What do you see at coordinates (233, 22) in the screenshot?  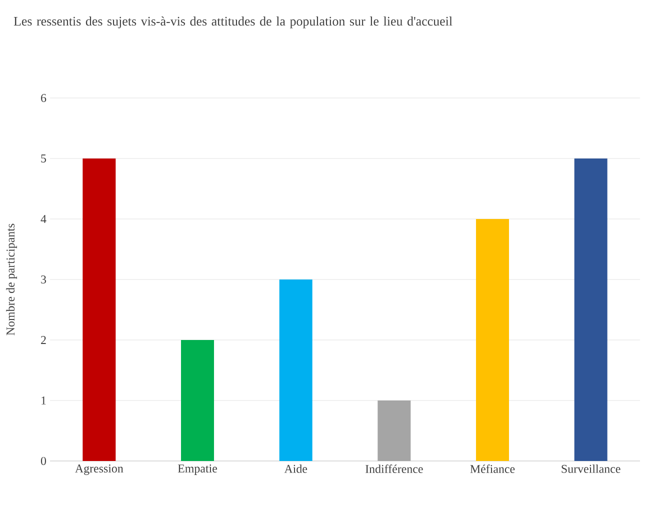 I see `chart-title: Les ressentis des sujets vis-à-vis des attitudes de la population sur le lieu d'accueil` at bounding box center [233, 22].